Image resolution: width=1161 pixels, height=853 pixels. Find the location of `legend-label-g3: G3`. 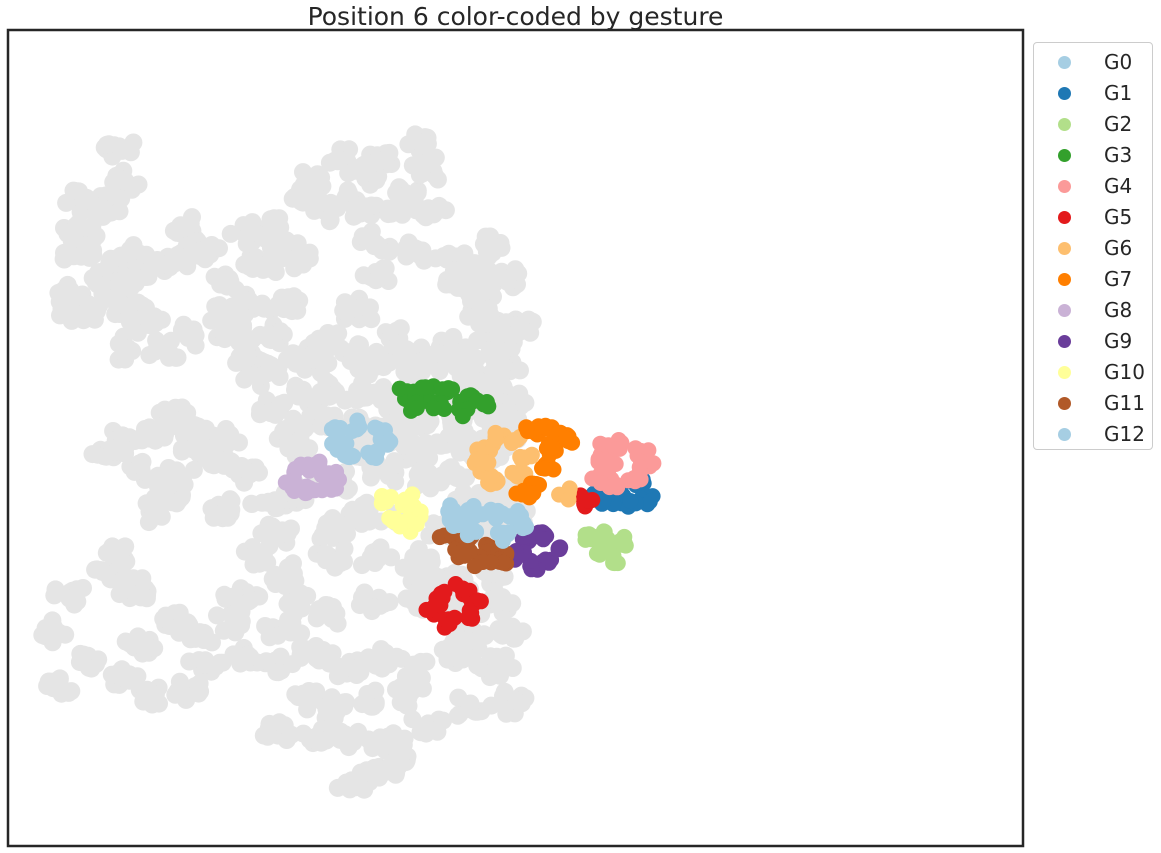

legend-label-g3: G3 is located at coordinates (1118, 155).